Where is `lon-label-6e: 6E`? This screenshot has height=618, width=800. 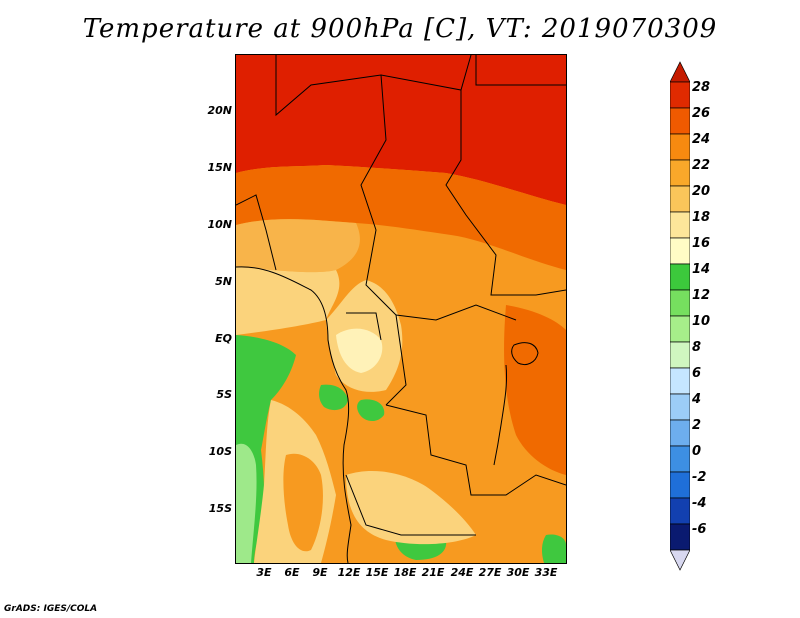 lon-label-6e: 6E is located at coordinates (292, 572).